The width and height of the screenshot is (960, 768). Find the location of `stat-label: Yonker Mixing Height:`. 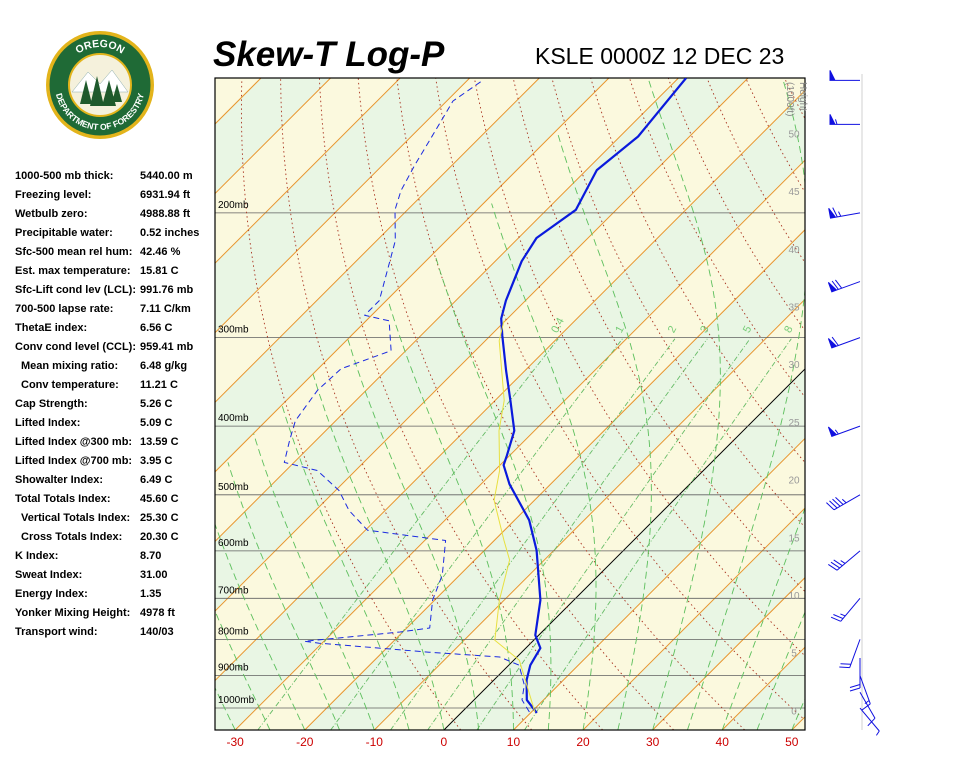

stat-label: Yonker Mixing Height: is located at coordinates (73, 613).